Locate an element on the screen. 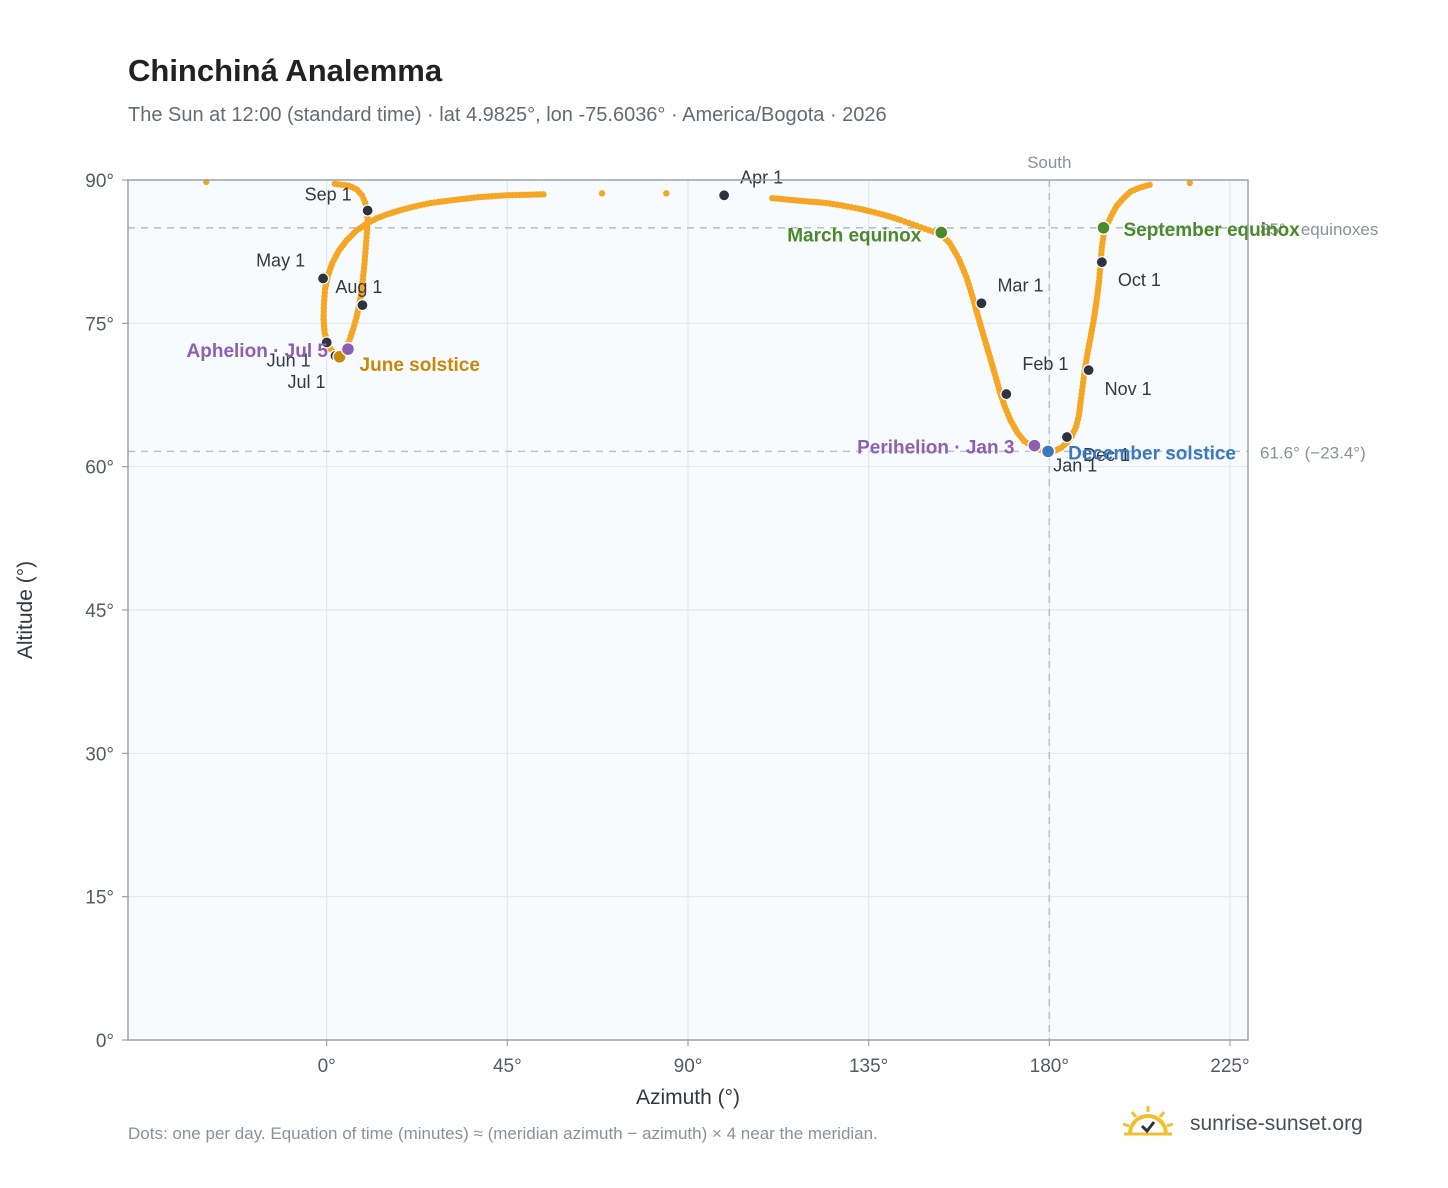  x-tick-label: 45° is located at coordinates (507, 1066).